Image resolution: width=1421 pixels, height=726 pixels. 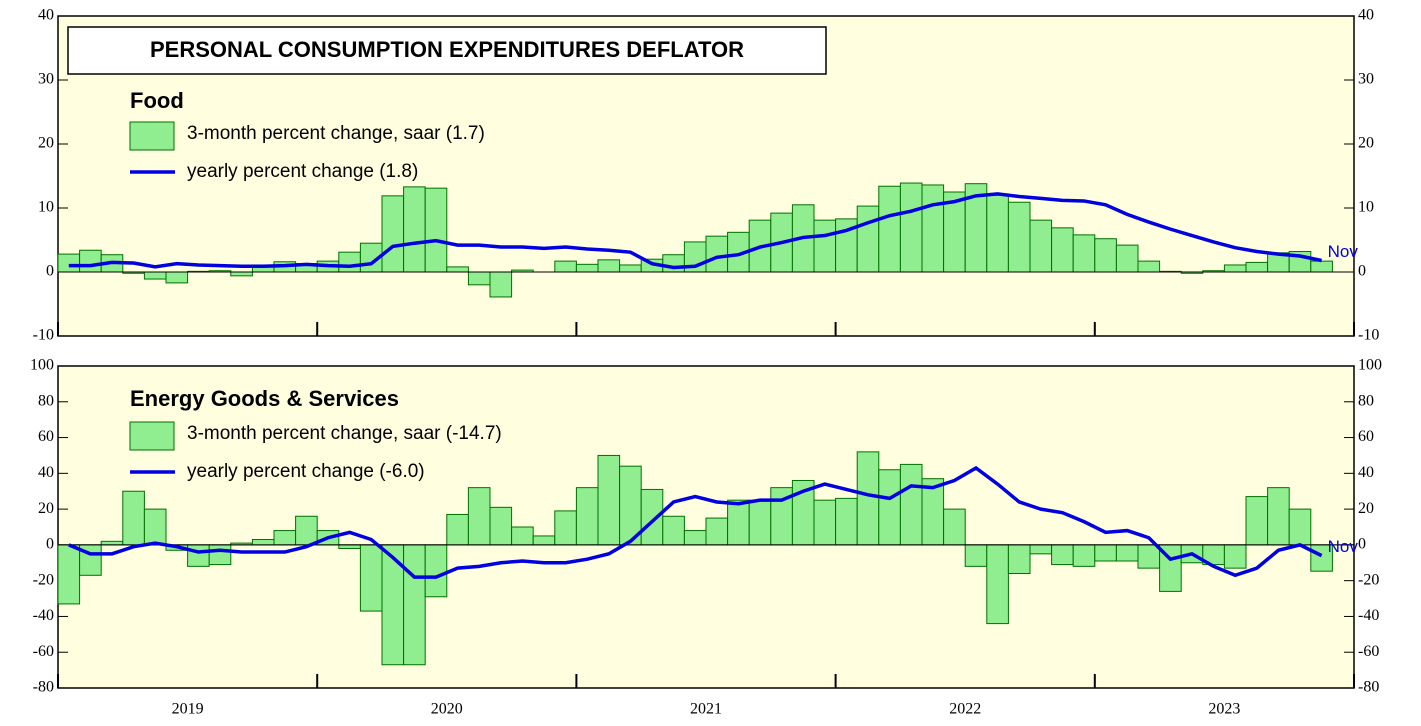 What do you see at coordinates (1370, 365) in the screenshot?
I see `y-tick-label: 100` at bounding box center [1370, 365].